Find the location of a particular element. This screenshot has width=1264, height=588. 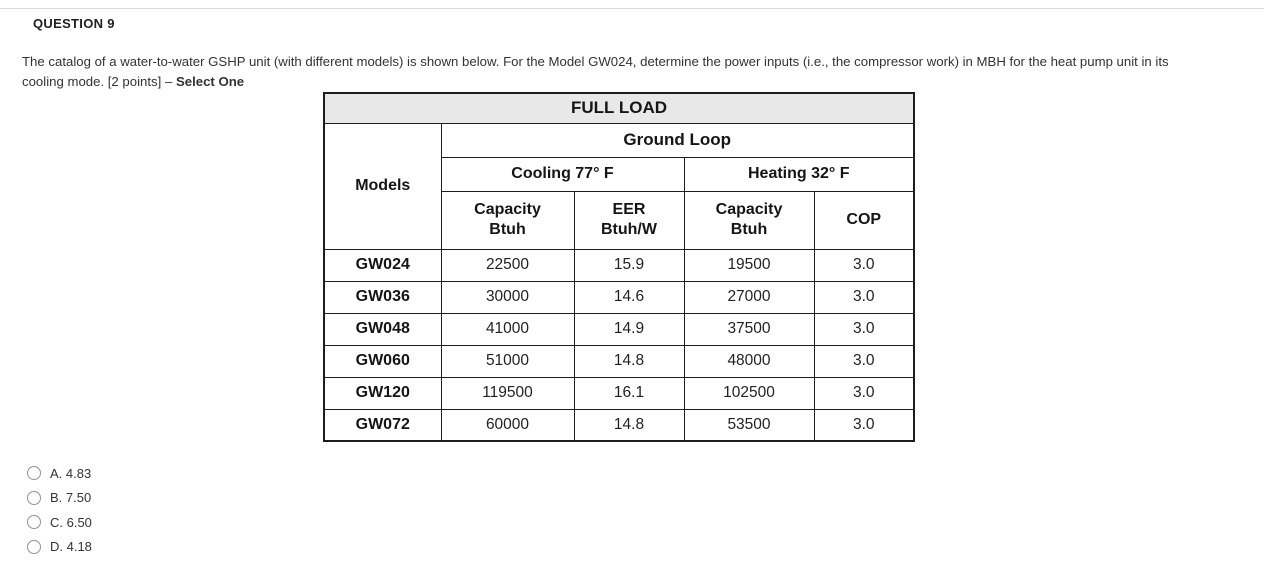

table-row: GW048 41000 14.9 37500 3.0 is located at coordinates (619, 329).